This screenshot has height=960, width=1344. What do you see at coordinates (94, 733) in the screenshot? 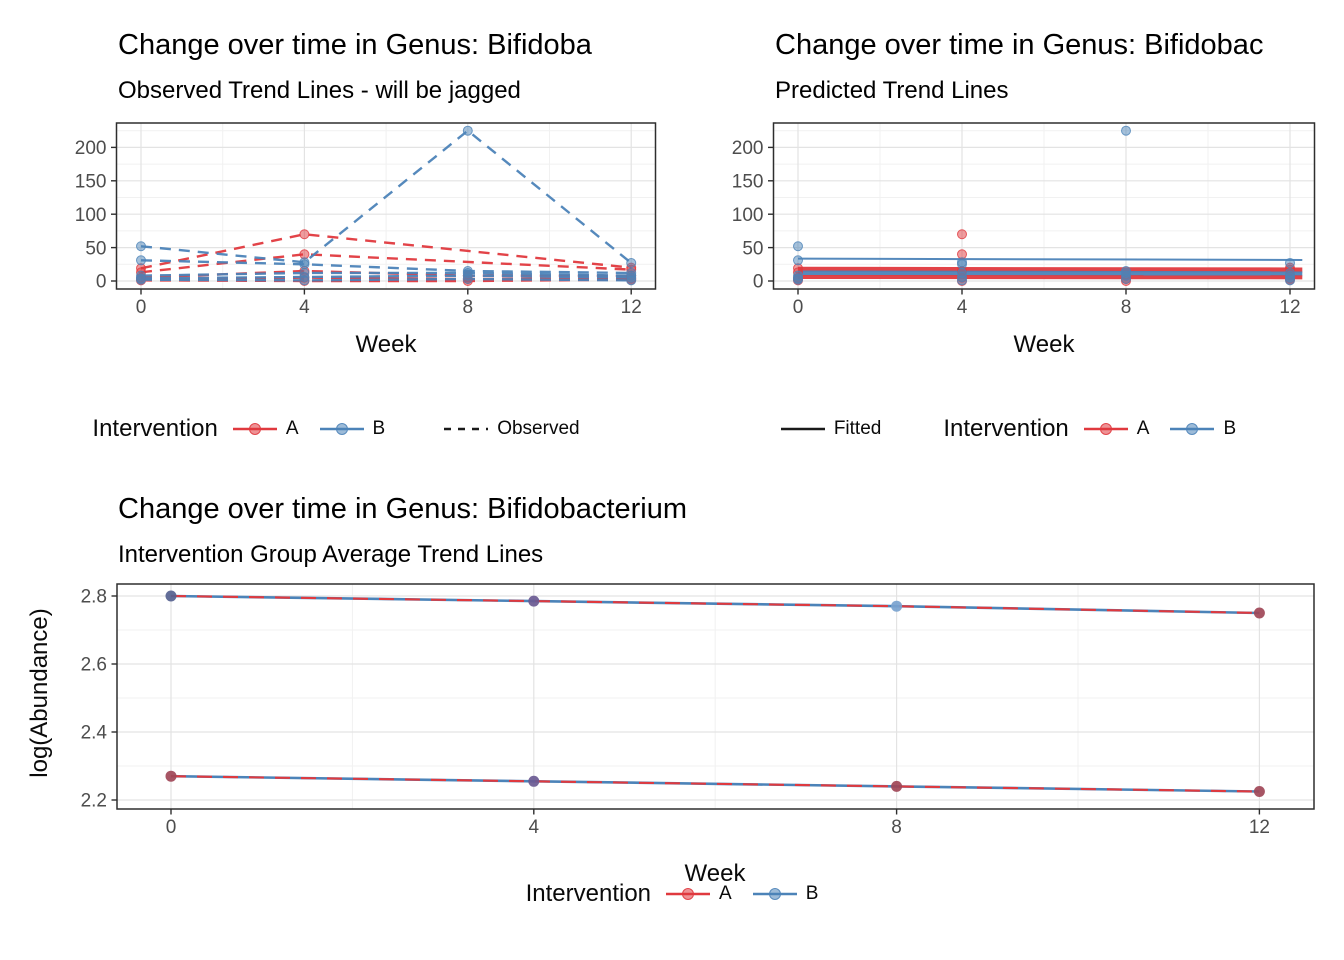
I see `svg-text: 2.4` at bounding box center [94, 733].